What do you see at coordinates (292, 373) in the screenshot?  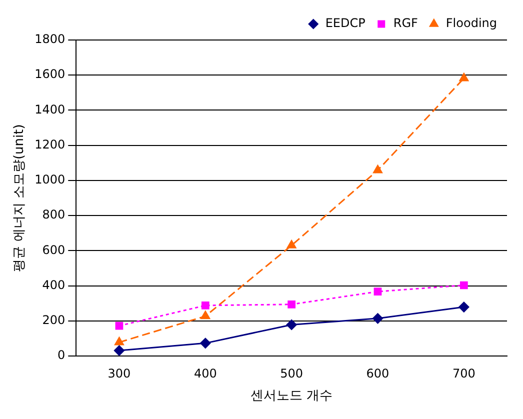 I see `x-tick-label: 500` at bounding box center [292, 373].